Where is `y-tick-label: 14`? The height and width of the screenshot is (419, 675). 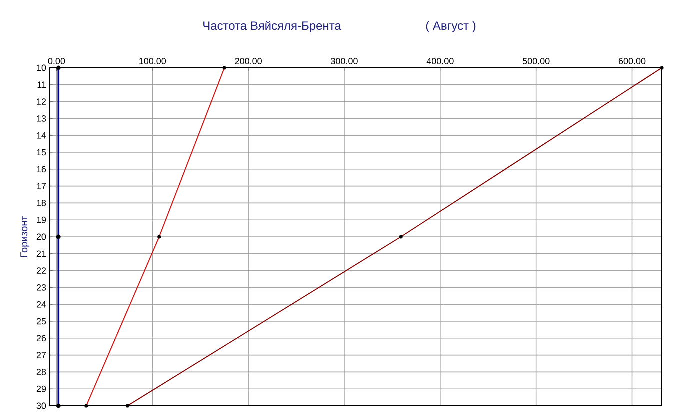 y-tick-label: 14 is located at coordinates (41, 135).